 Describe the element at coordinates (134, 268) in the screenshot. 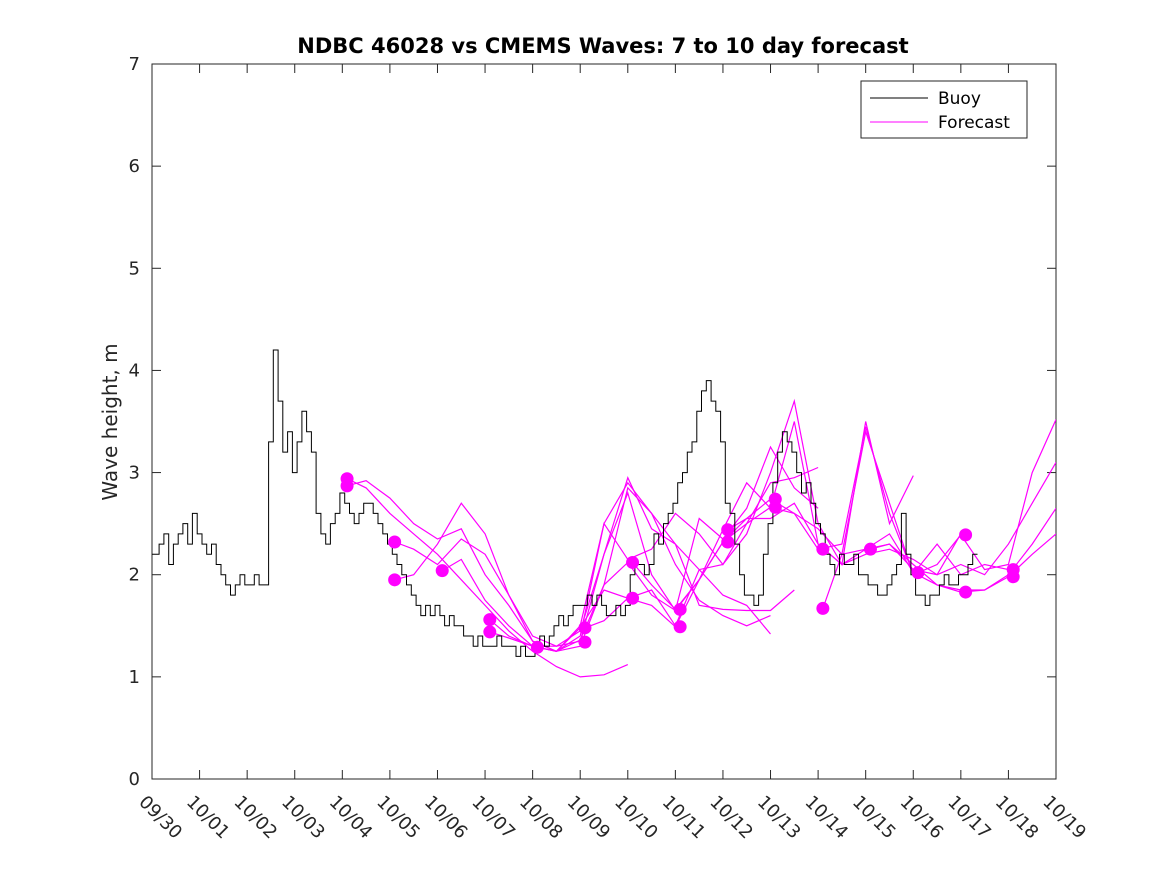

I see `y-tick-label: 5` at that location.